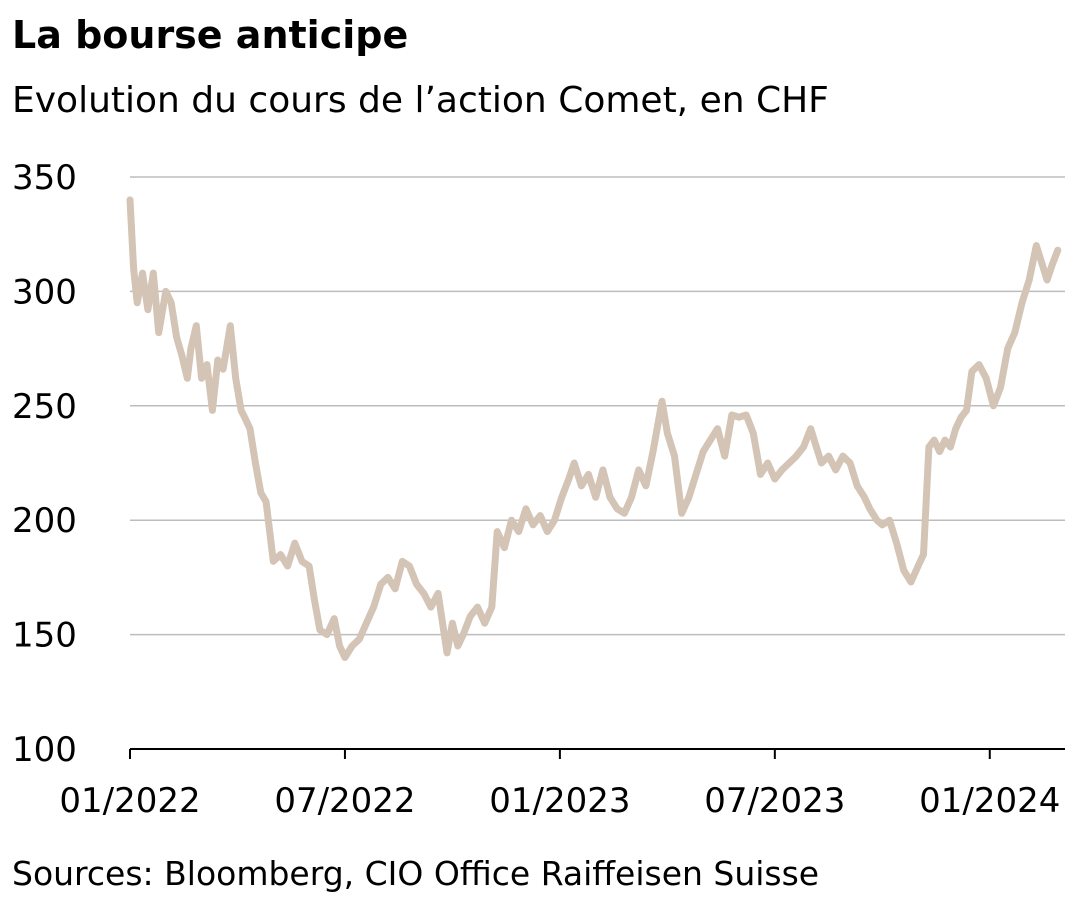 The width and height of the screenshot is (1082, 899). I want to click on y-tick-label: 300, so click(44, 292).